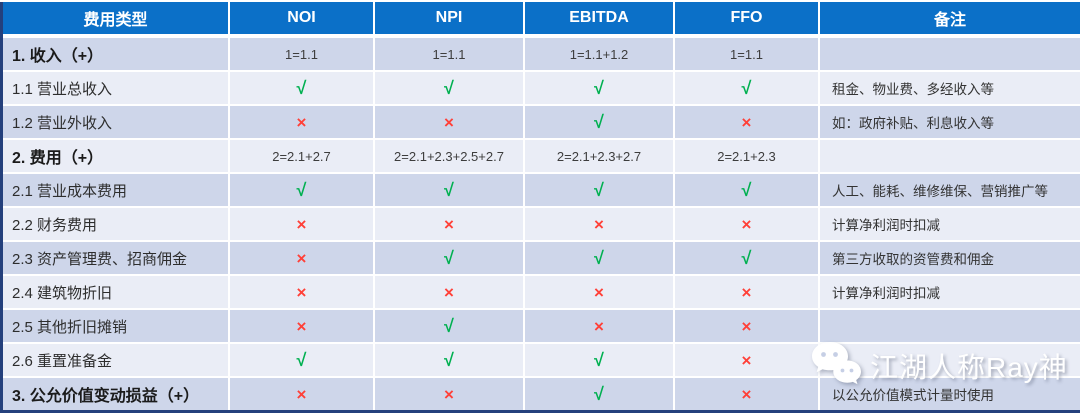 The image size is (1080, 417). I want to click on formula-text: 1=1.1+1.2, so click(599, 54).